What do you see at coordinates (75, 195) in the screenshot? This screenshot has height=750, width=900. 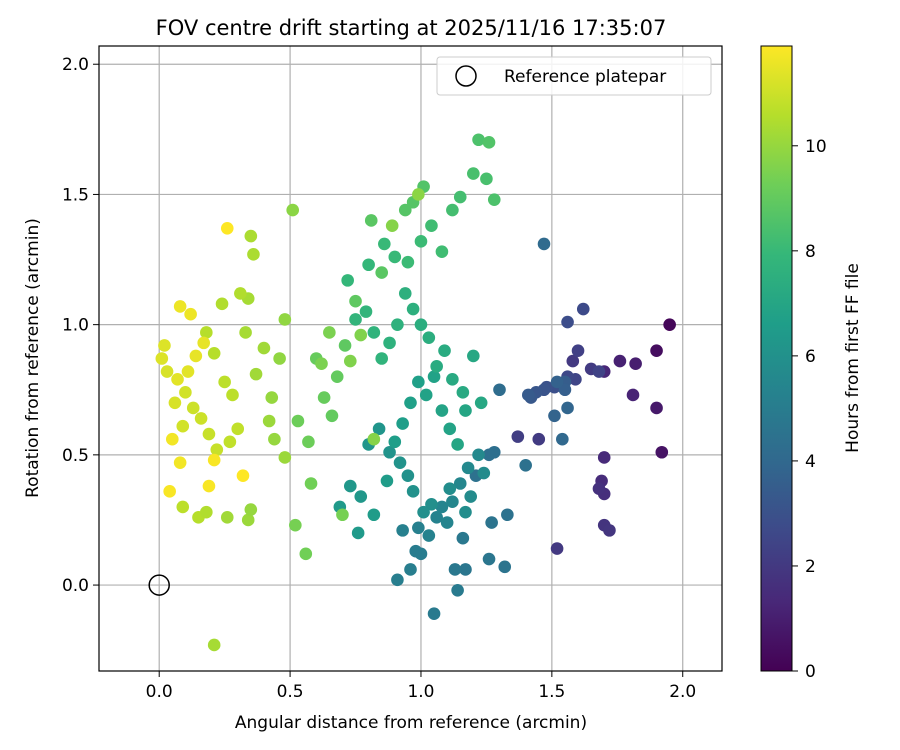 I see `y-tick-label: 1.5` at bounding box center [75, 195].